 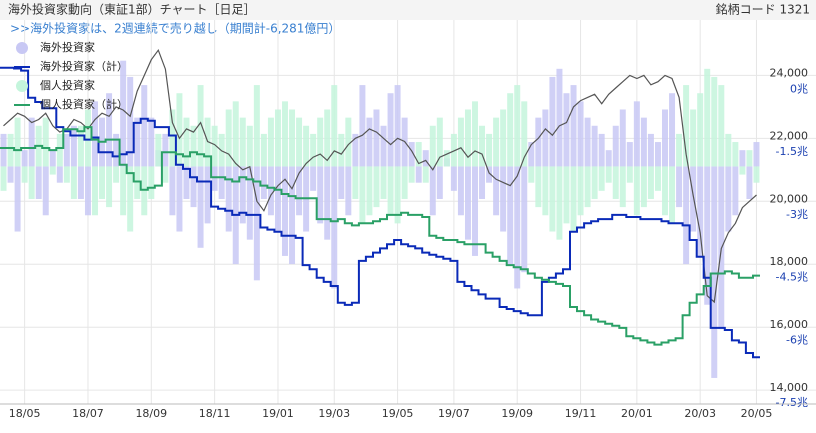 I want to click on y-tick-label: 22,000, so click(x=789, y=135).